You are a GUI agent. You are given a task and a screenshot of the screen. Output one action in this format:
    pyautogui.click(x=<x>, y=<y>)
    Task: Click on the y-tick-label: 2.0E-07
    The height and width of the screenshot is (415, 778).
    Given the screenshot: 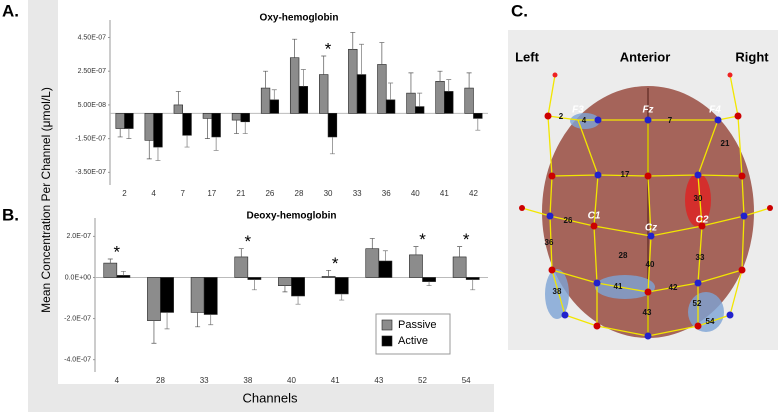 What is the action you would take?
    pyautogui.click(x=78, y=236)
    